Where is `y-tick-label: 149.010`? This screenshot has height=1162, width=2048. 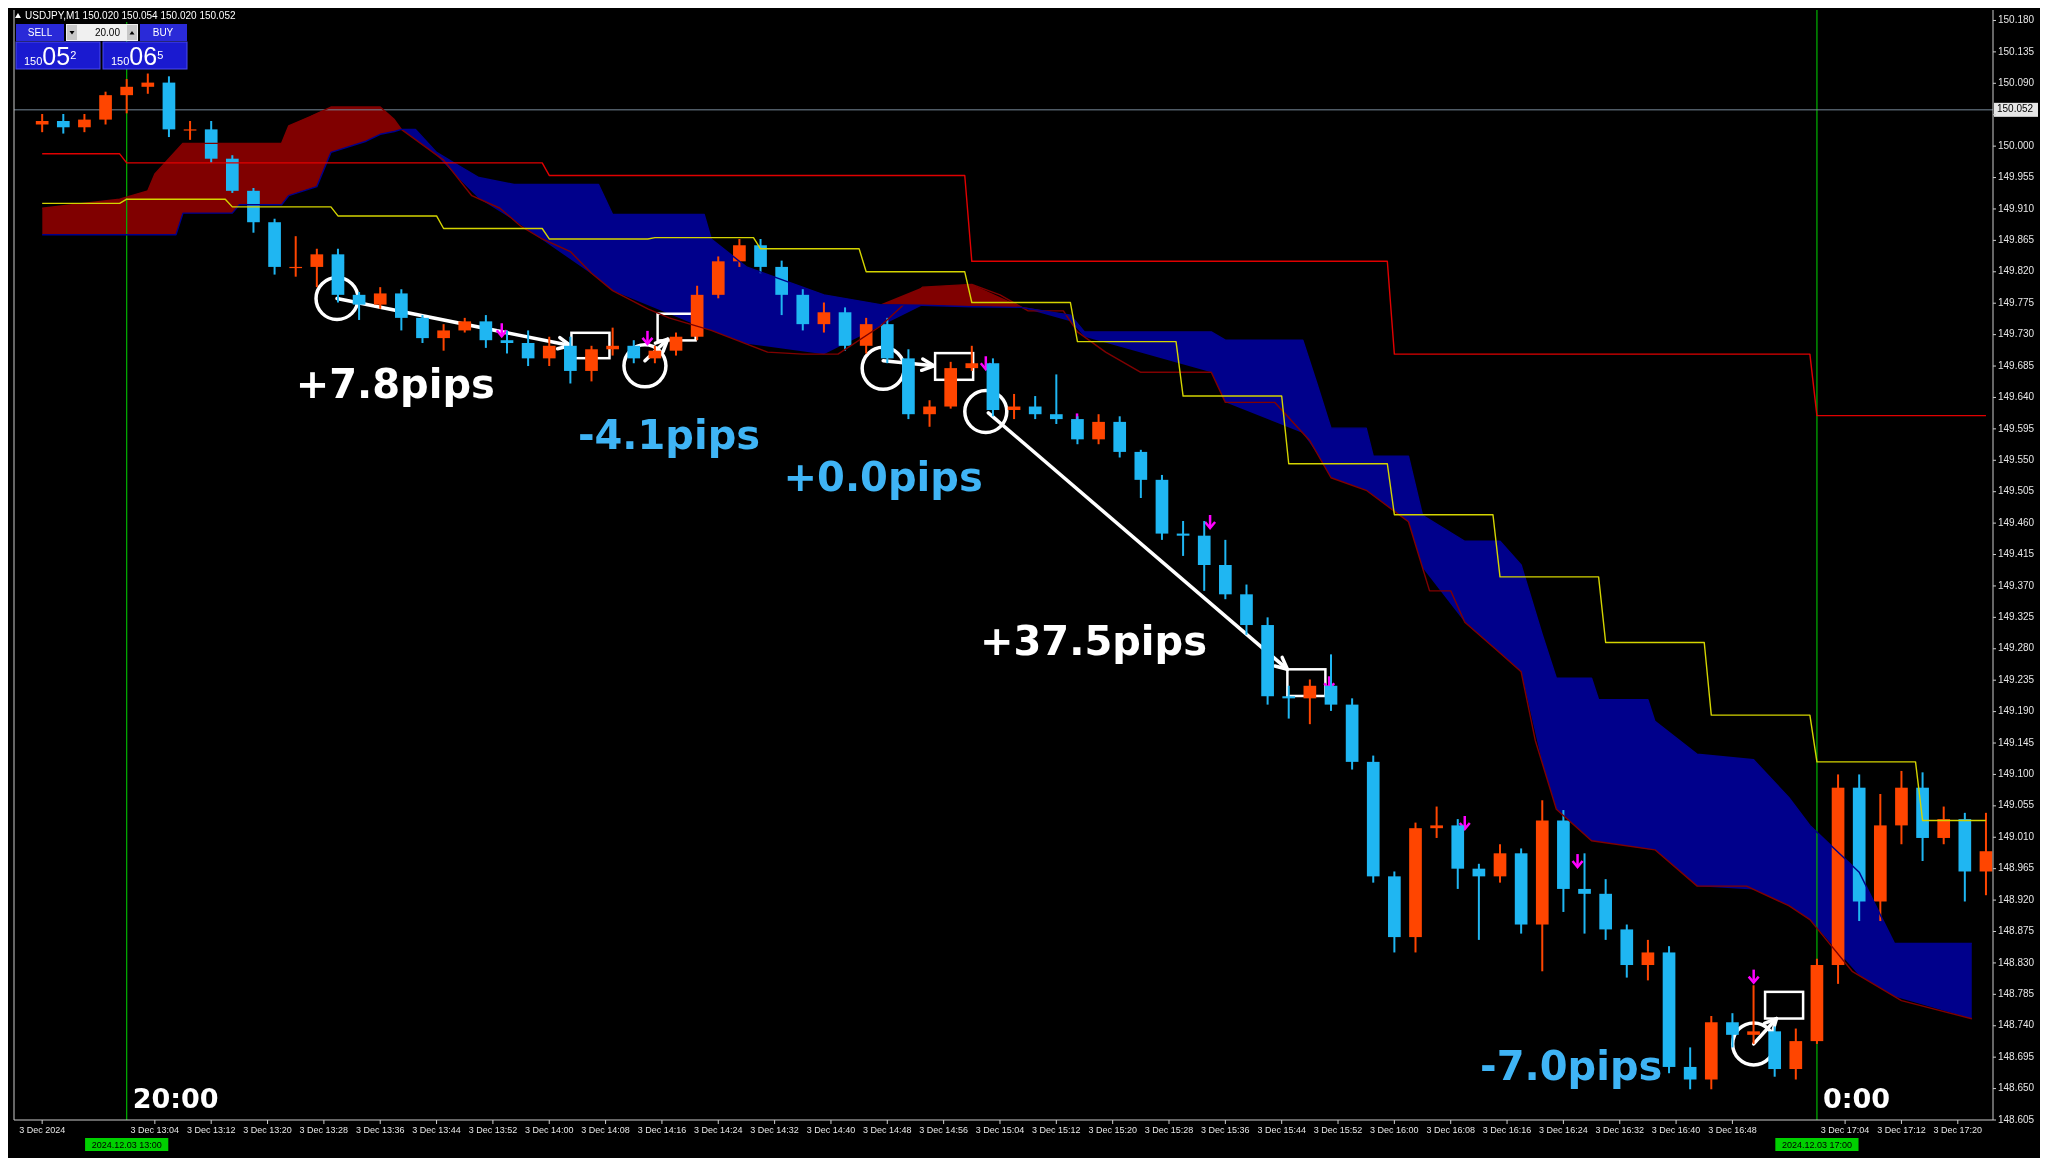
y-tick-label: 149.010 is located at coordinates (2016, 836).